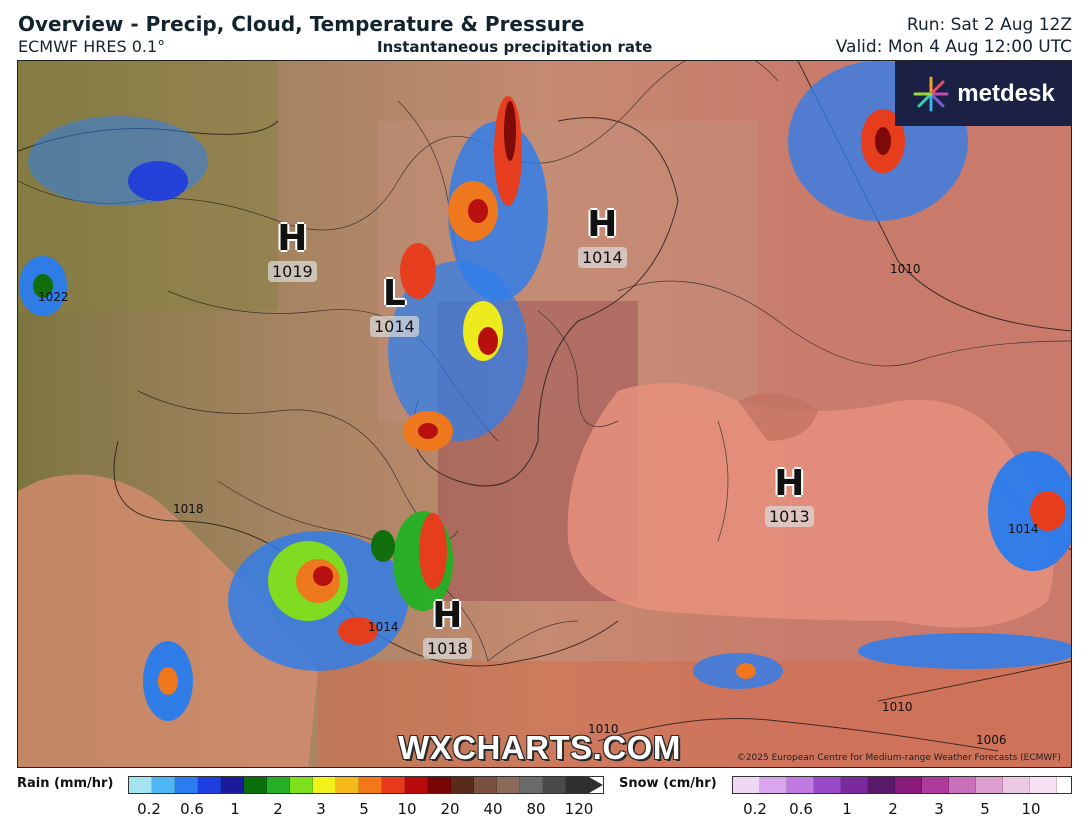 The height and width of the screenshot is (835, 1089). Describe the element at coordinates (493, 809) in the screenshot. I see `legend-tick-label: 40` at that location.